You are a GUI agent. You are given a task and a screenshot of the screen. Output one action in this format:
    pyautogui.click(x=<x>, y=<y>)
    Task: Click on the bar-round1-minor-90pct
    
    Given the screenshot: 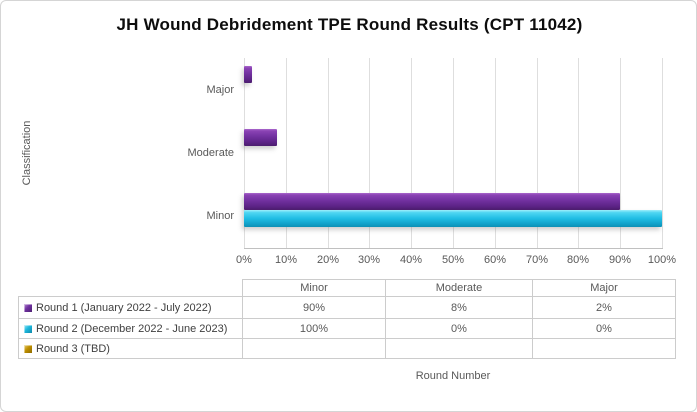 What is the action you would take?
    pyautogui.click(x=432, y=201)
    